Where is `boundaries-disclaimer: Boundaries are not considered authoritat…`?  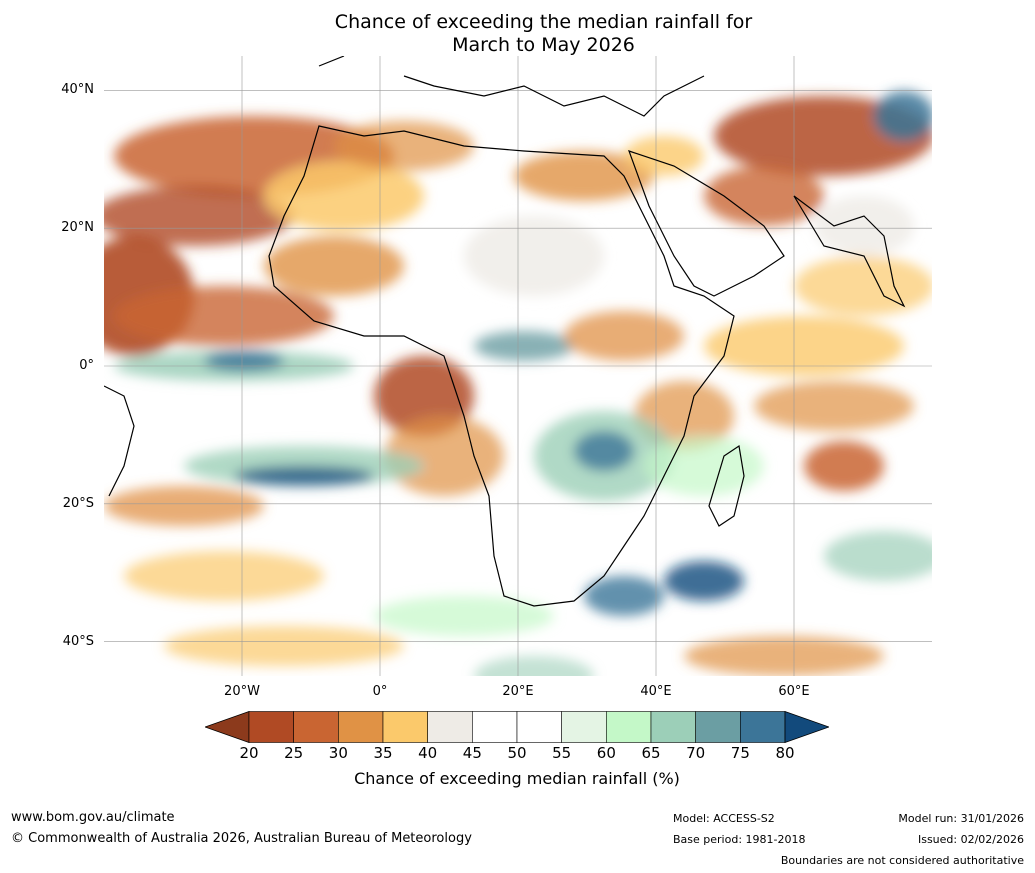 boundaries-disclaimer: Boundaries are not considered authoritat… is located at coordinates (902, 860).